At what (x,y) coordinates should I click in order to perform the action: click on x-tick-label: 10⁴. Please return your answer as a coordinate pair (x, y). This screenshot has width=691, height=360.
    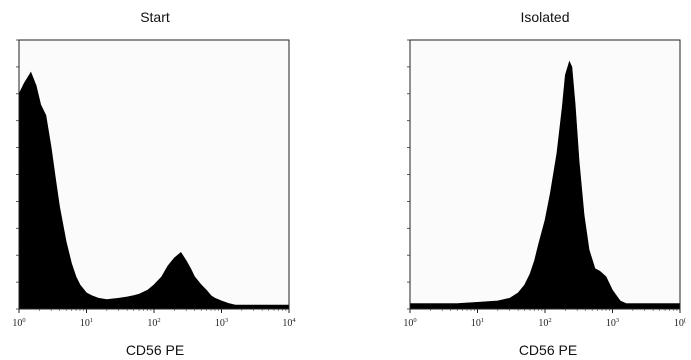
    Looking at the image, I should click on (289, 323).